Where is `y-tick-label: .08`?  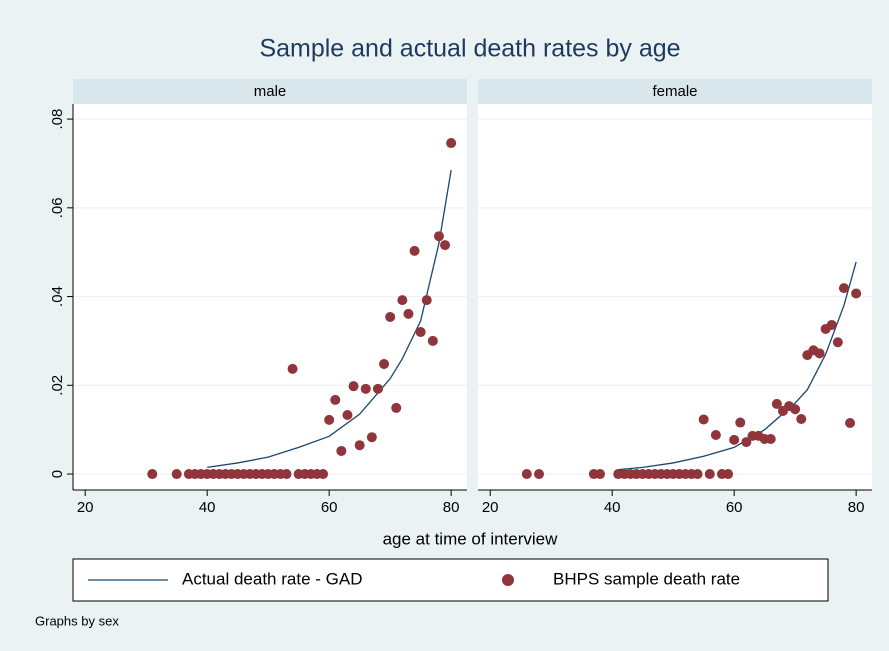 y-tick-label: .08 is located at coordinates (57, 119).